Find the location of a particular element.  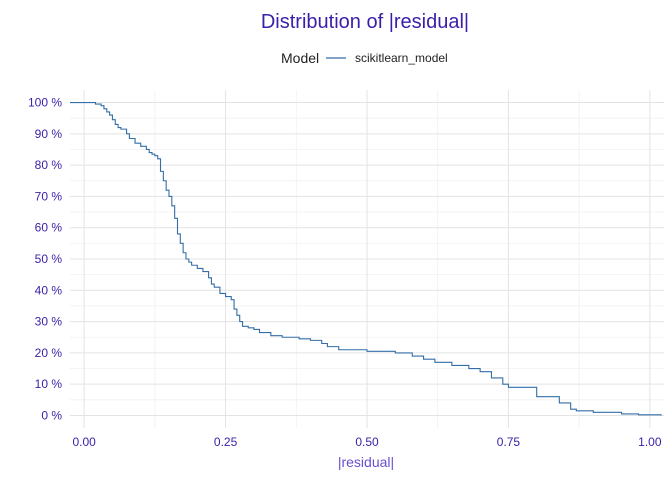

chart-title: Distribution of |residual| is located at coordinates (365, 22).